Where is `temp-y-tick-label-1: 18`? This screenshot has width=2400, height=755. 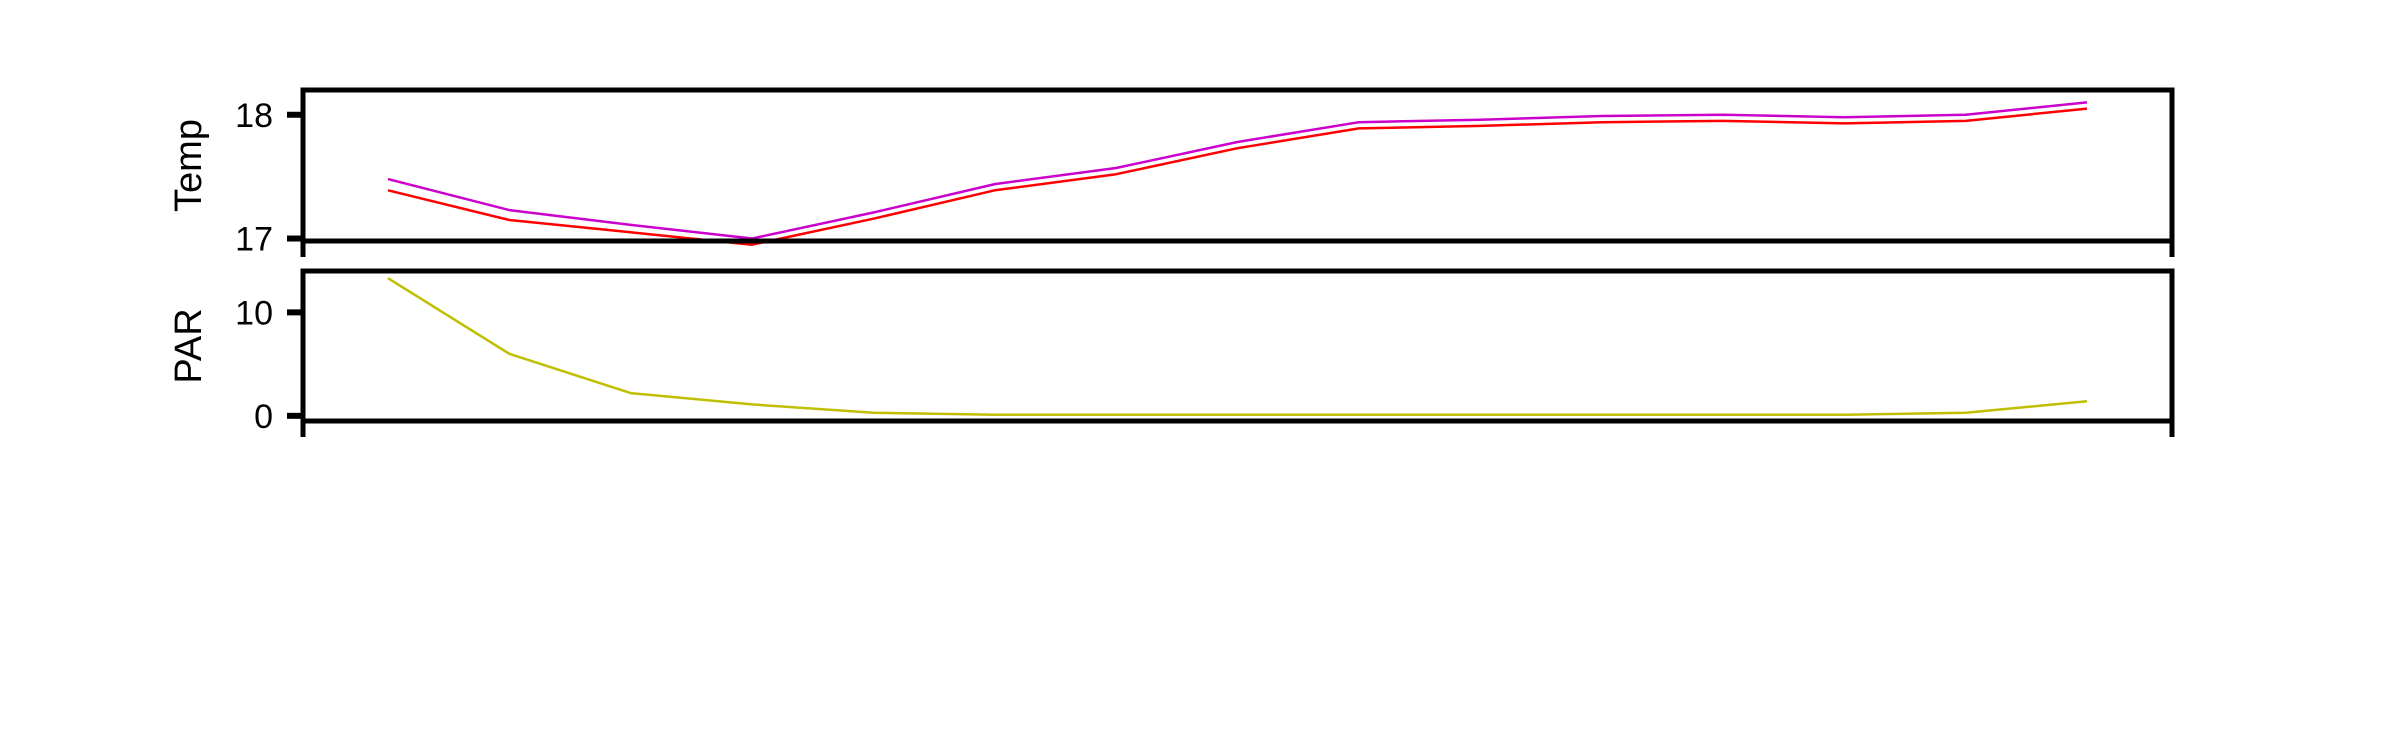
temp-y-tick-label-1: 18 is located at coordinates (254, 116).